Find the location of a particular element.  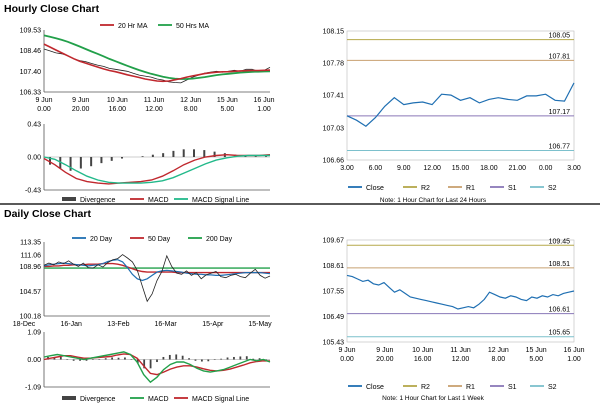

hourly24-close-line is located at coordinates (460, 104).